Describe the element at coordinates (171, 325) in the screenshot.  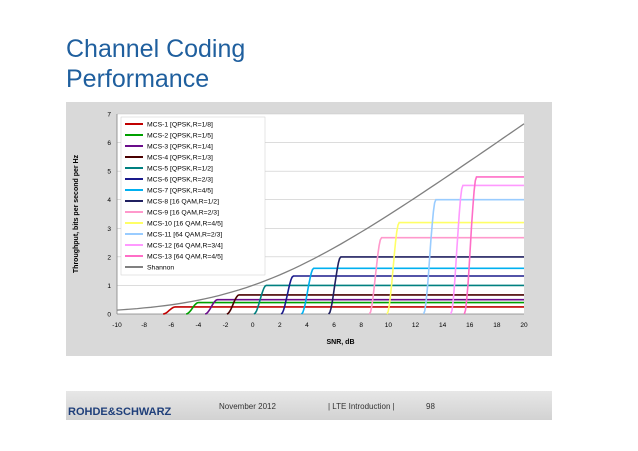
I see `x-tick-label: -6` at that location.